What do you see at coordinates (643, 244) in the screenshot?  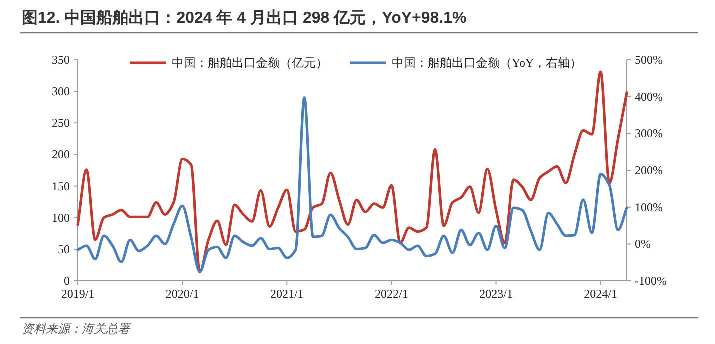 I see `y2-tick-label: 0%` at bounding box center [643, 244].